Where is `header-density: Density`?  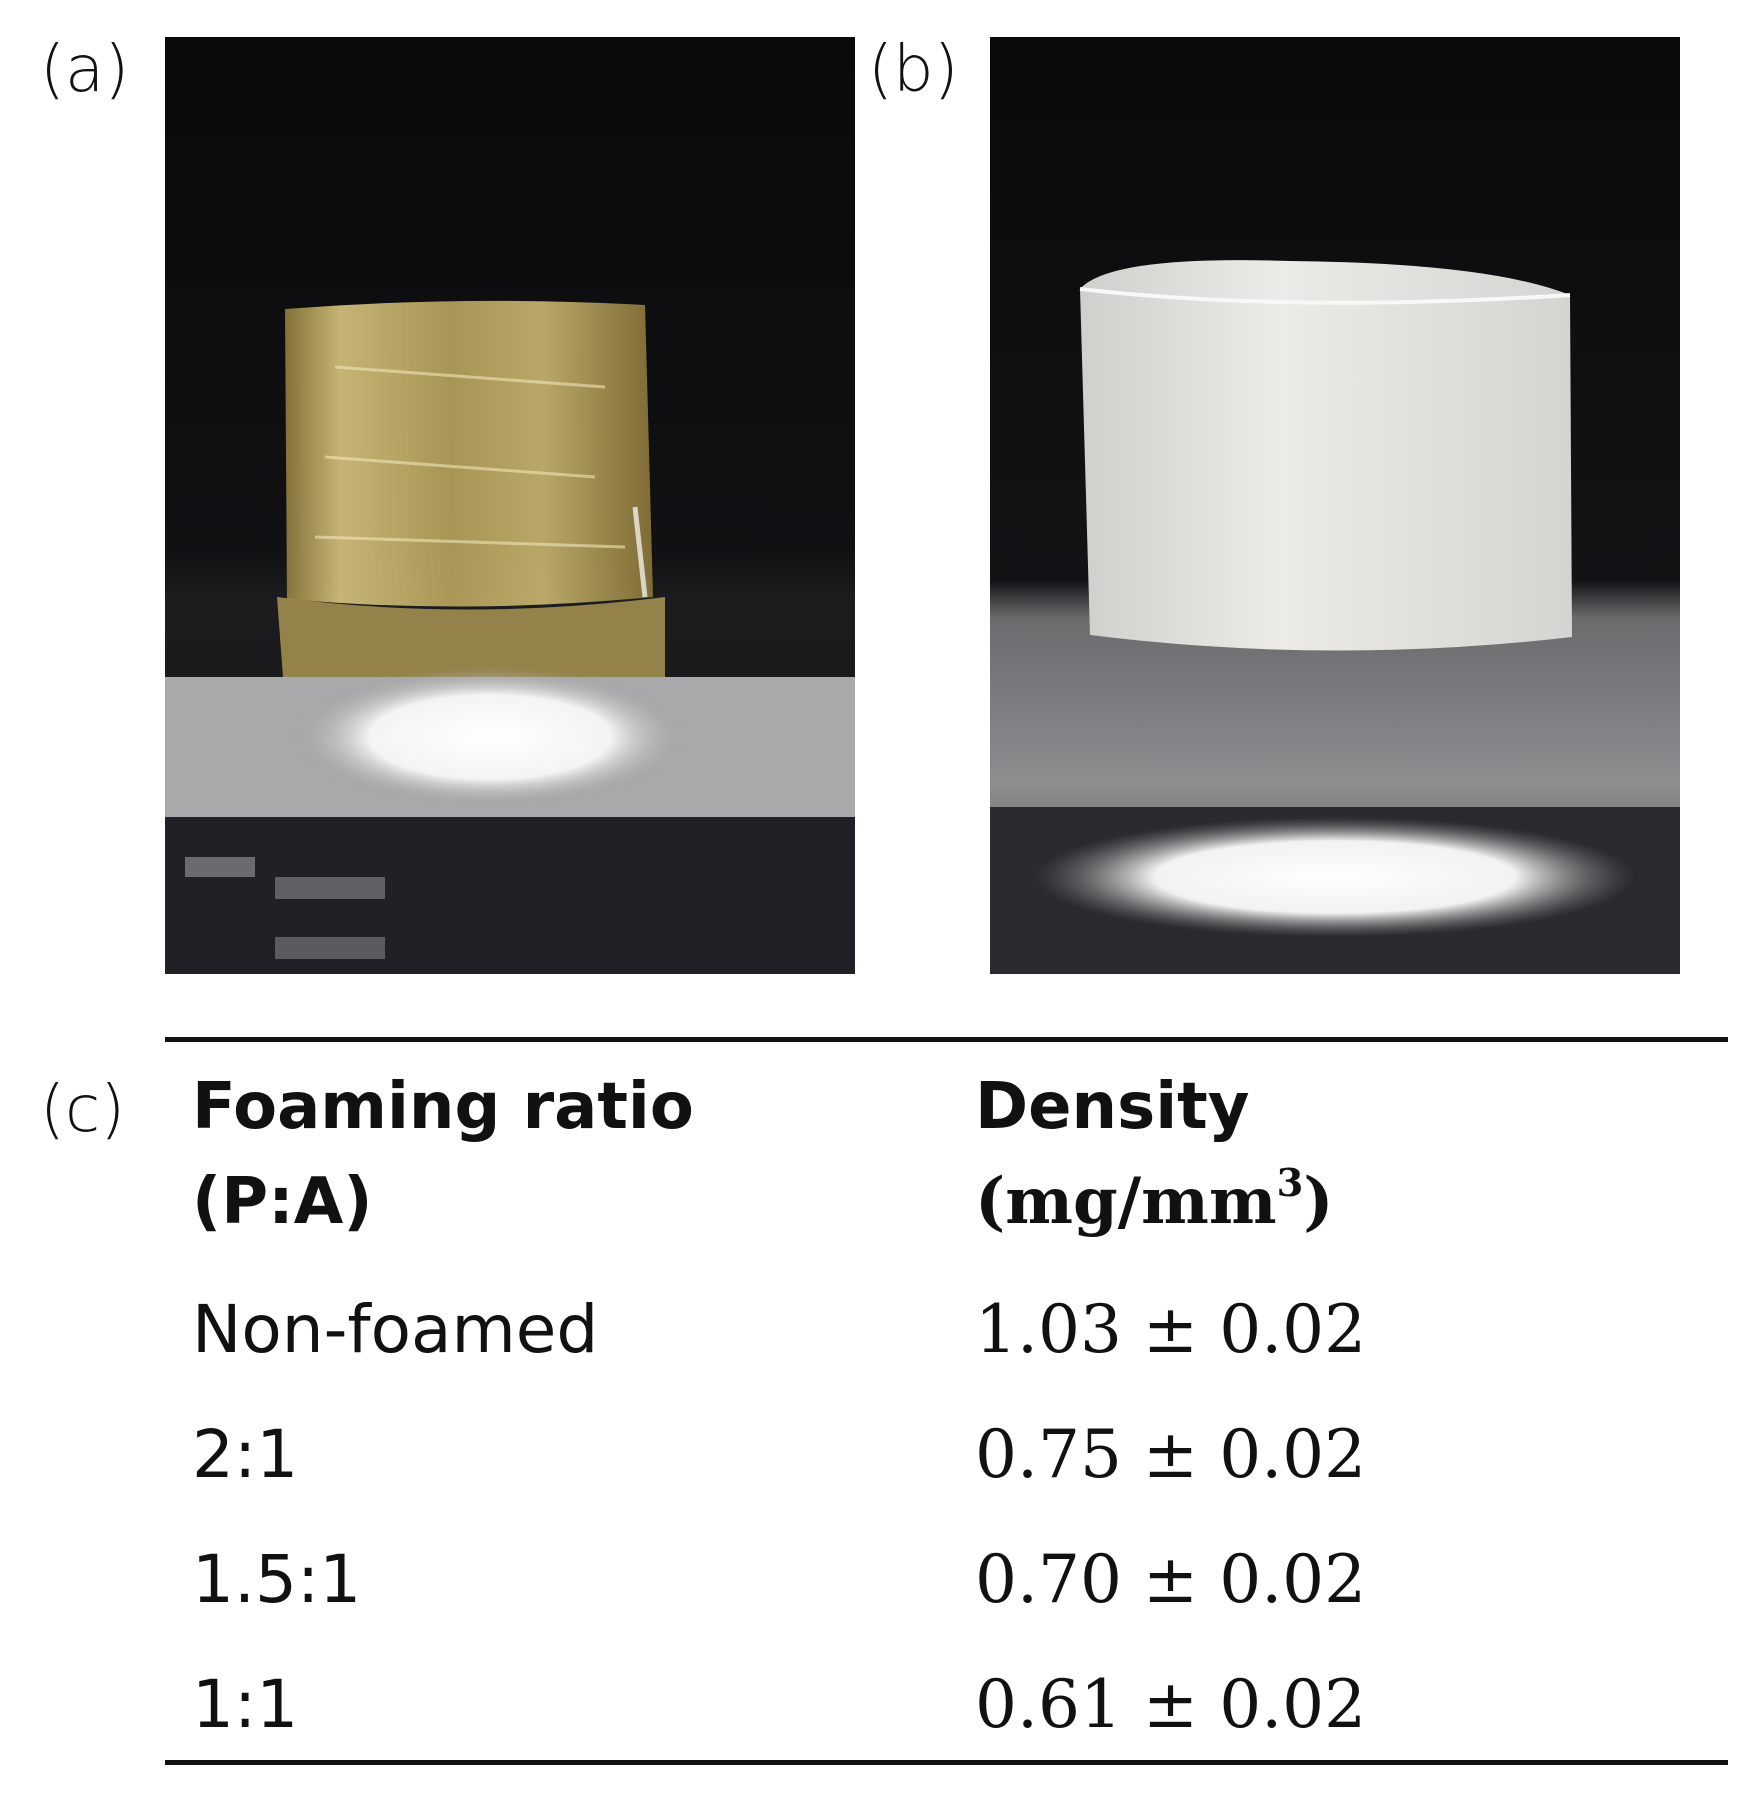 header-density: Density is located at coordinates (1112, 1107).